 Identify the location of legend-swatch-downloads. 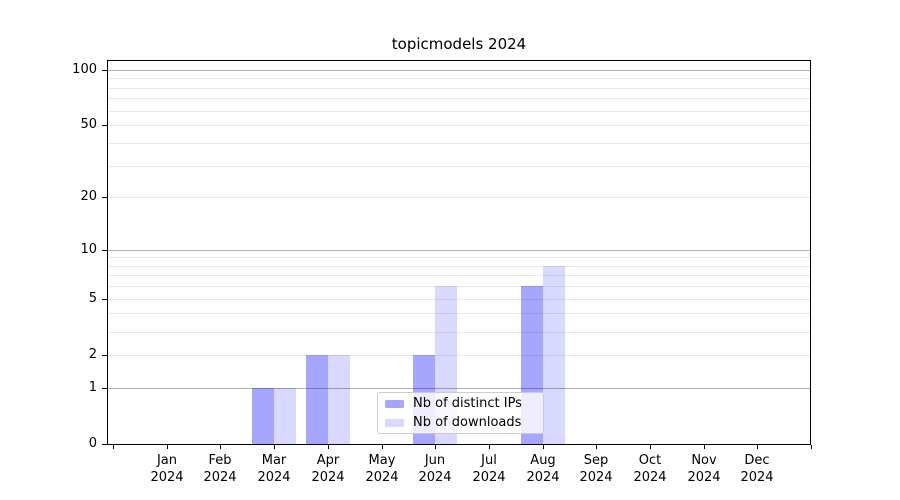
(394, 422).